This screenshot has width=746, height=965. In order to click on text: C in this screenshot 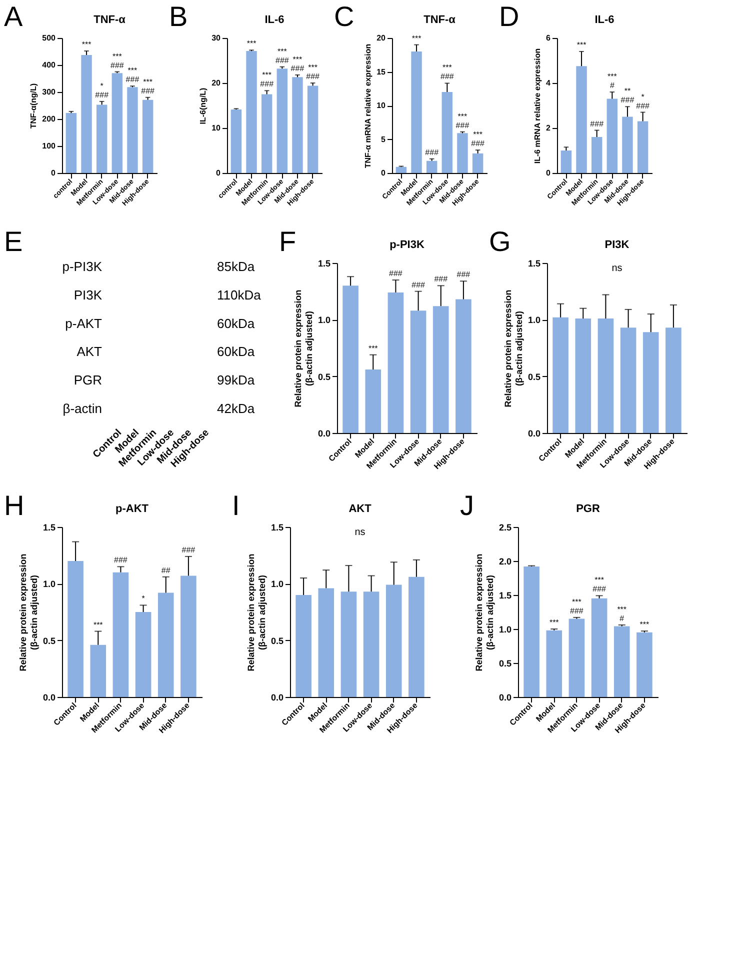, I will do `click(344, 16)`.